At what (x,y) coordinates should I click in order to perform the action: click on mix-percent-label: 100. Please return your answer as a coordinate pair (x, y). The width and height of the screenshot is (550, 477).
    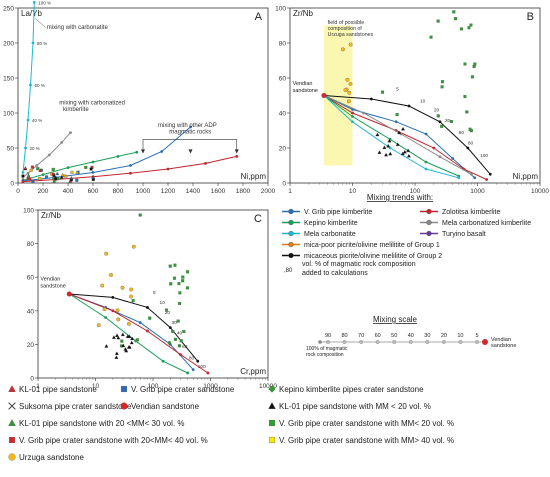
    Looking at the image, I should click on (202, 367).